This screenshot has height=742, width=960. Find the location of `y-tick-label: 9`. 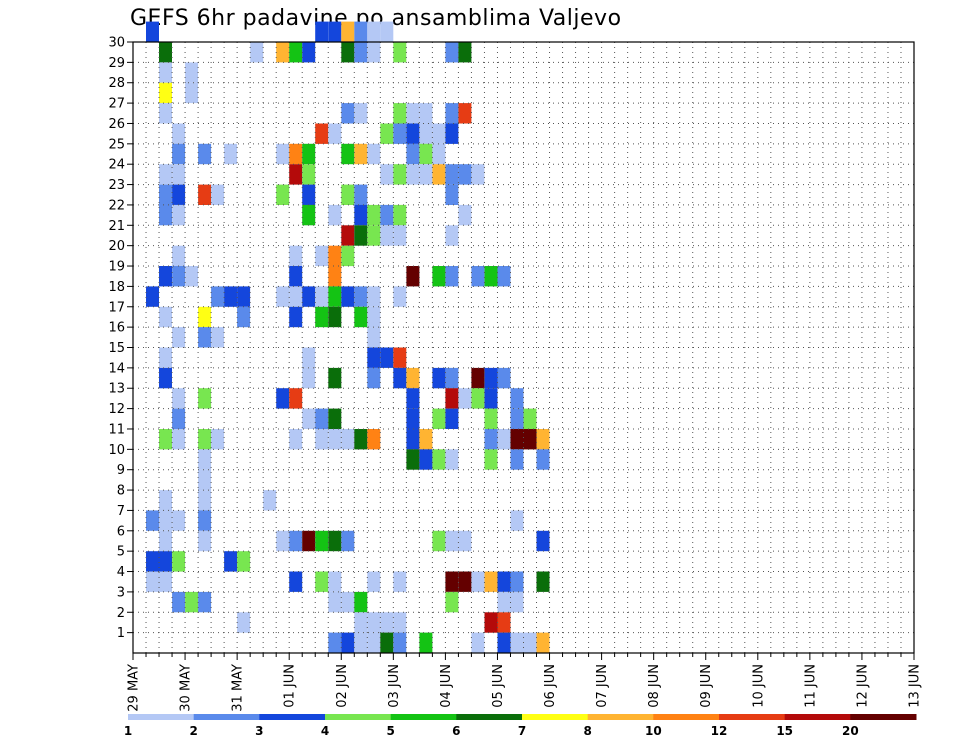

y-tick-label: 9 is located at coordinates (121, 470).